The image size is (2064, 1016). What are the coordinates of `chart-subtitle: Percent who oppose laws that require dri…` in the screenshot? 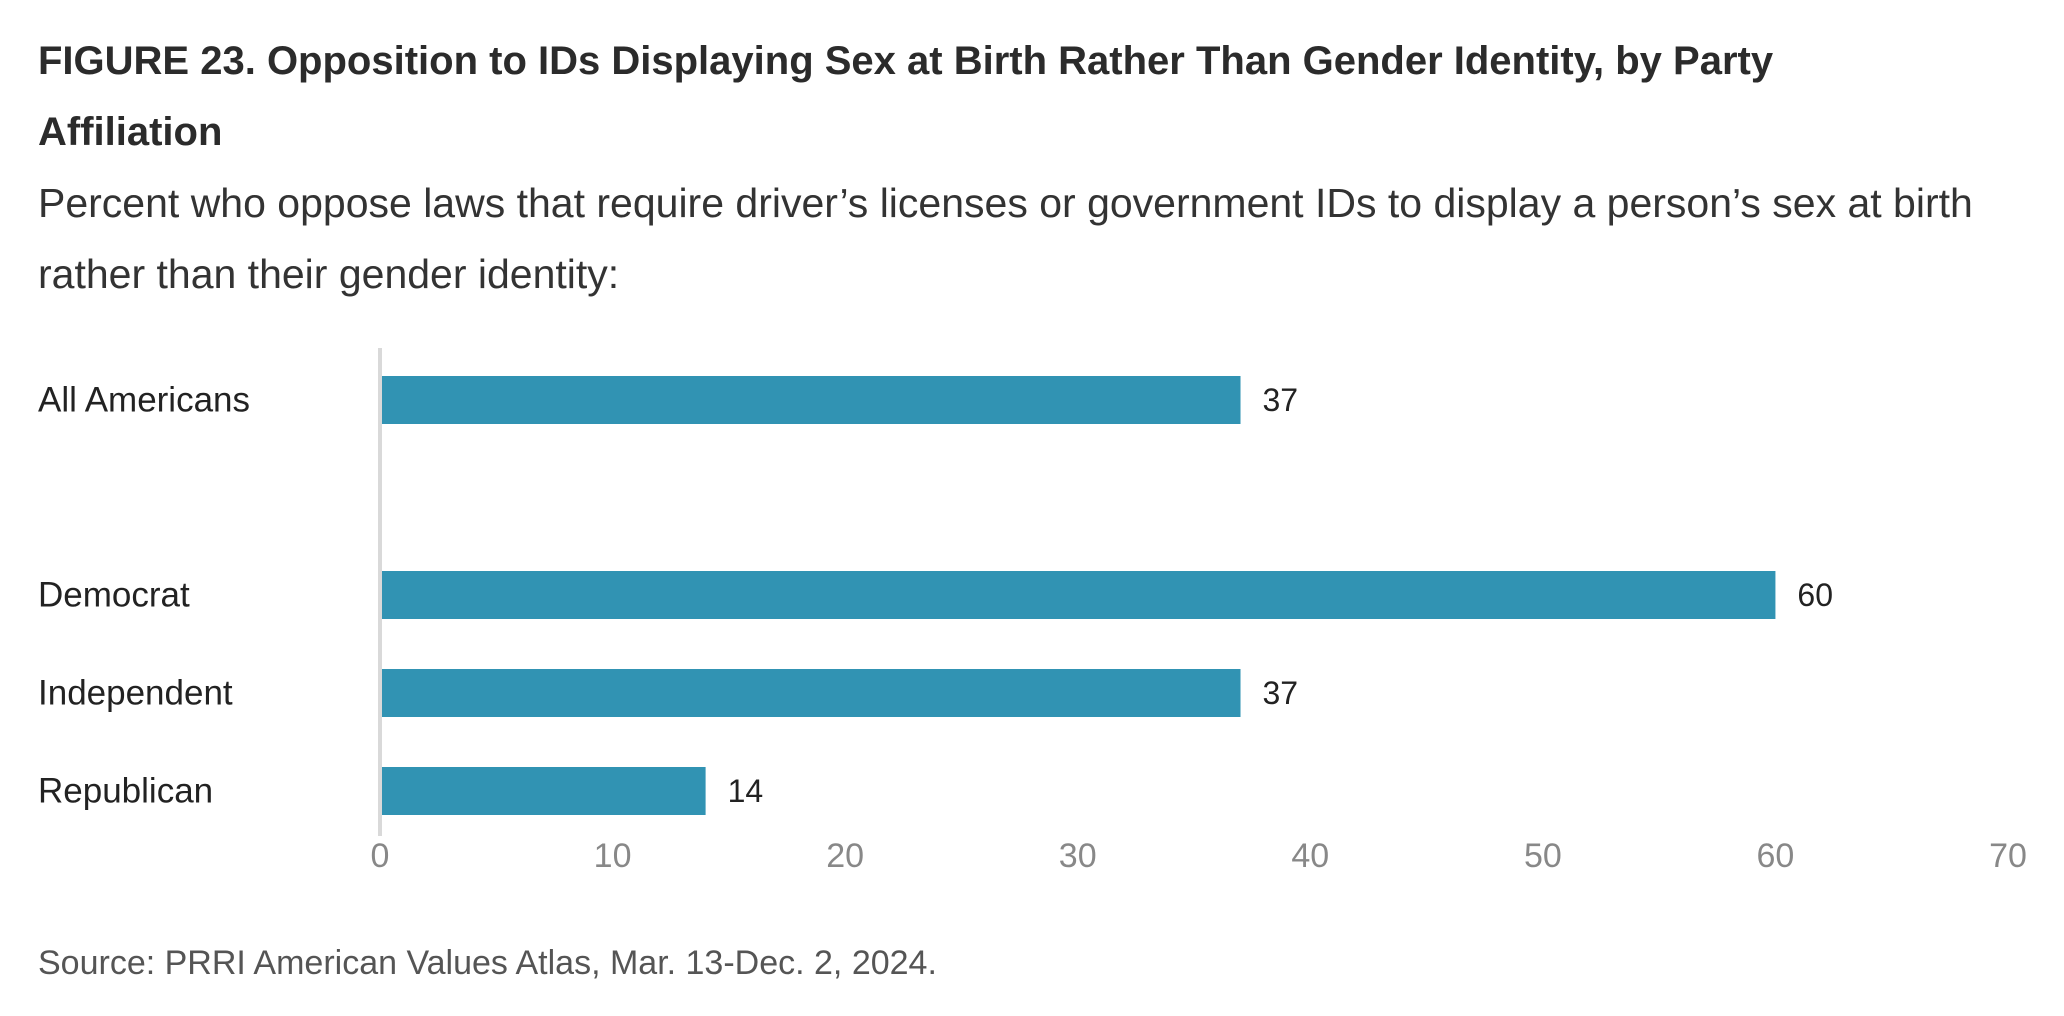 It's located at (1005, 238).